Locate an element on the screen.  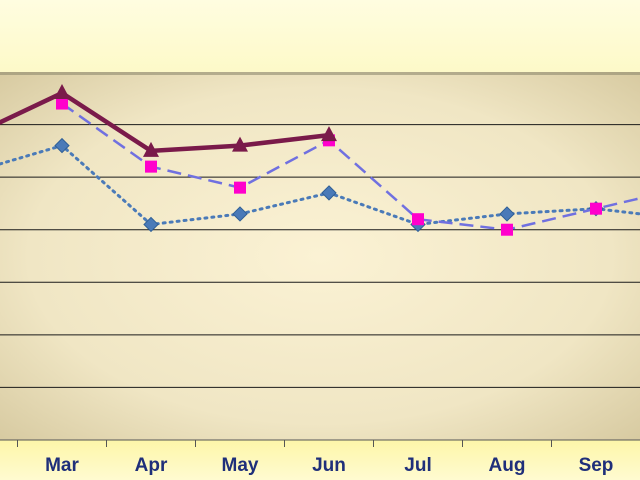
x-tick-label: Apr is located at coordinates (151, 465).